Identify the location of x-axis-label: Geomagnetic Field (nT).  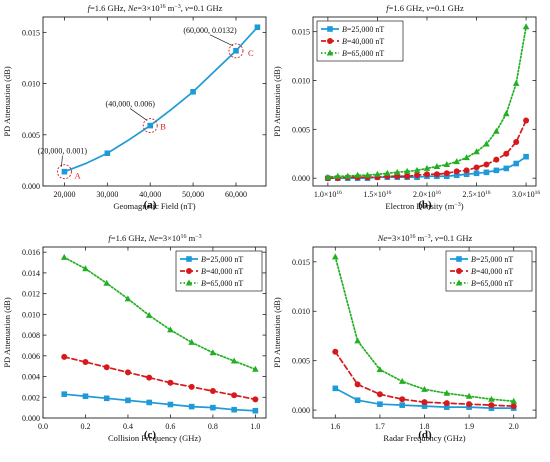
(154, 206).